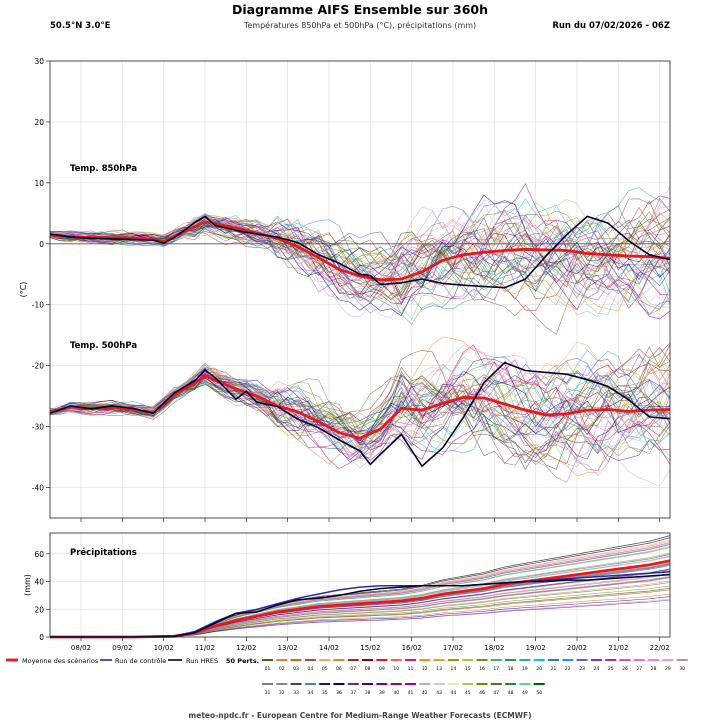  I want to click on legend-pert-label: 14, so click(454, 669).